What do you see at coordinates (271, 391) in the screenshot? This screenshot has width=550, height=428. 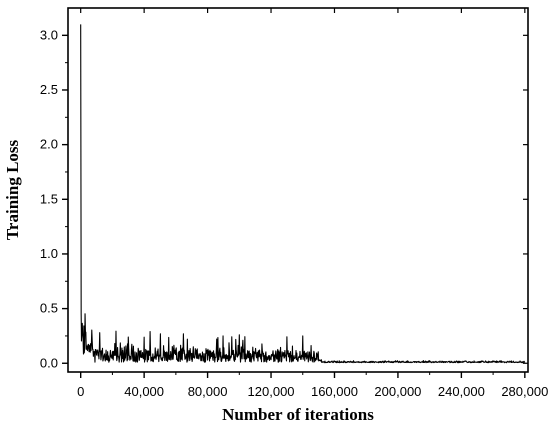 I see `x-tick-label: 120,000` at bounding box center [271, 391].